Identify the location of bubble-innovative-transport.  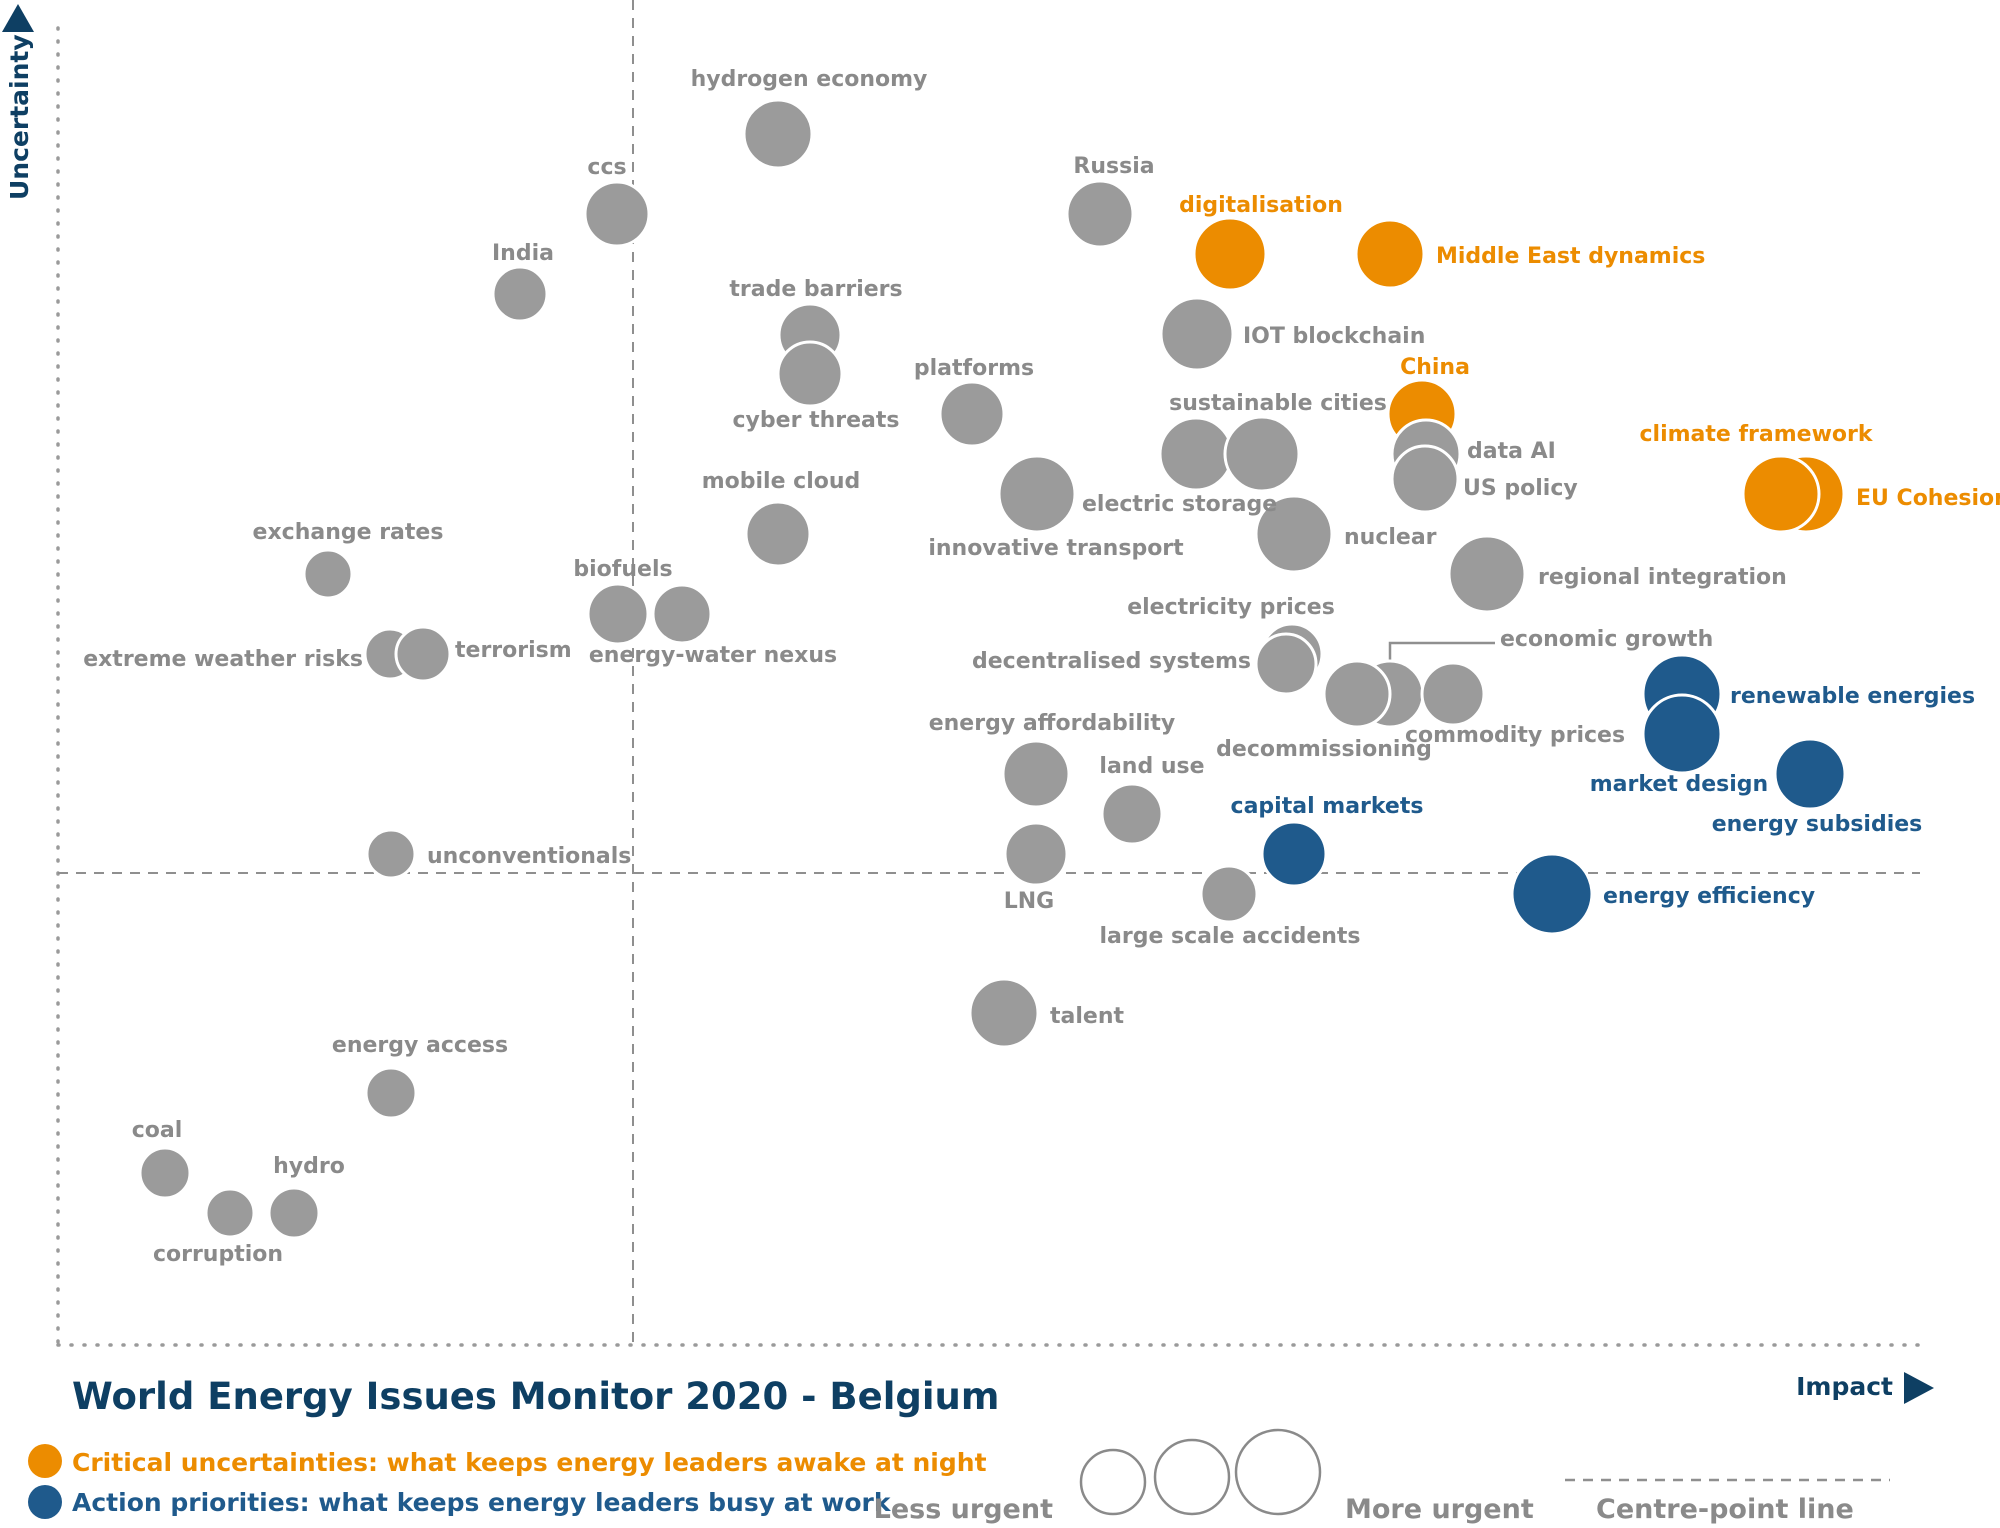
(1037, 494).